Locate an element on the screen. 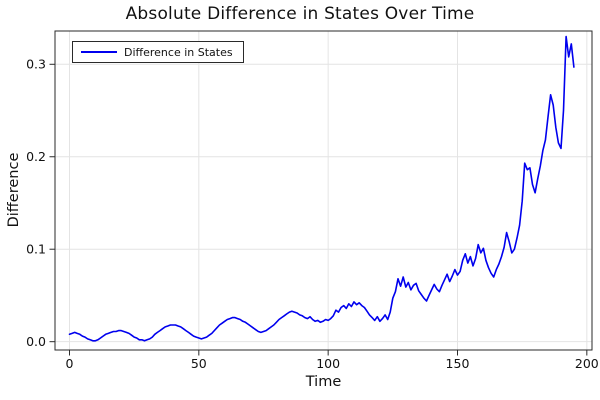 The width and height of the screenshot is (600, 400). x-tick-label: 50 is located at coordinates (199, 363).